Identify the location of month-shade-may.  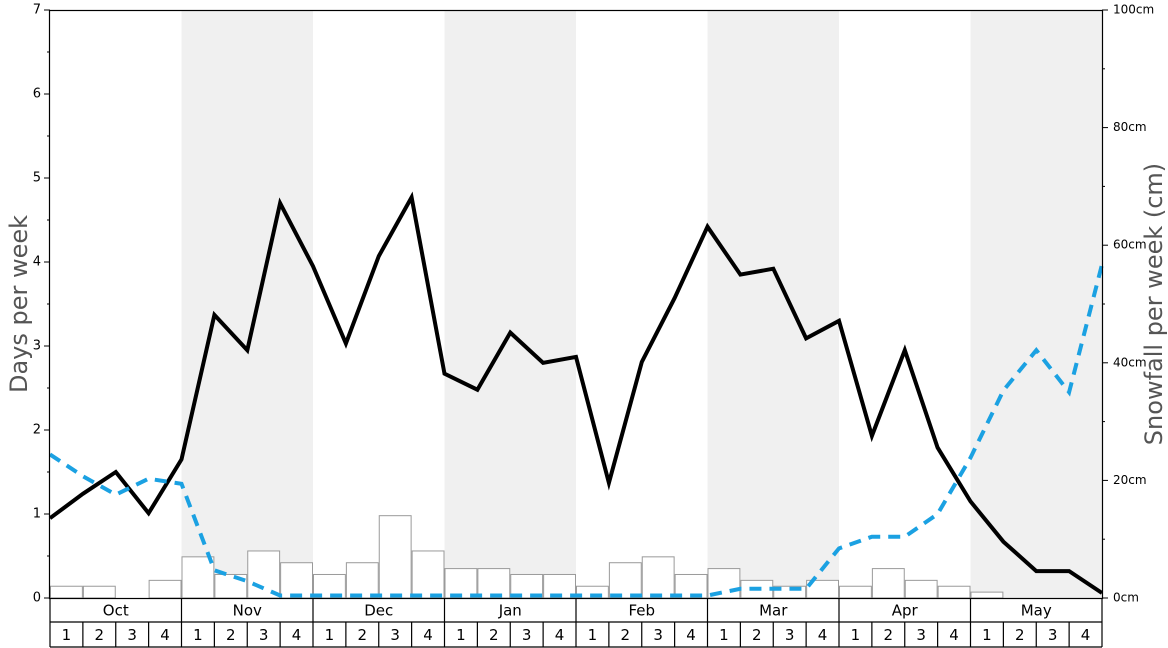
(1036, 304).